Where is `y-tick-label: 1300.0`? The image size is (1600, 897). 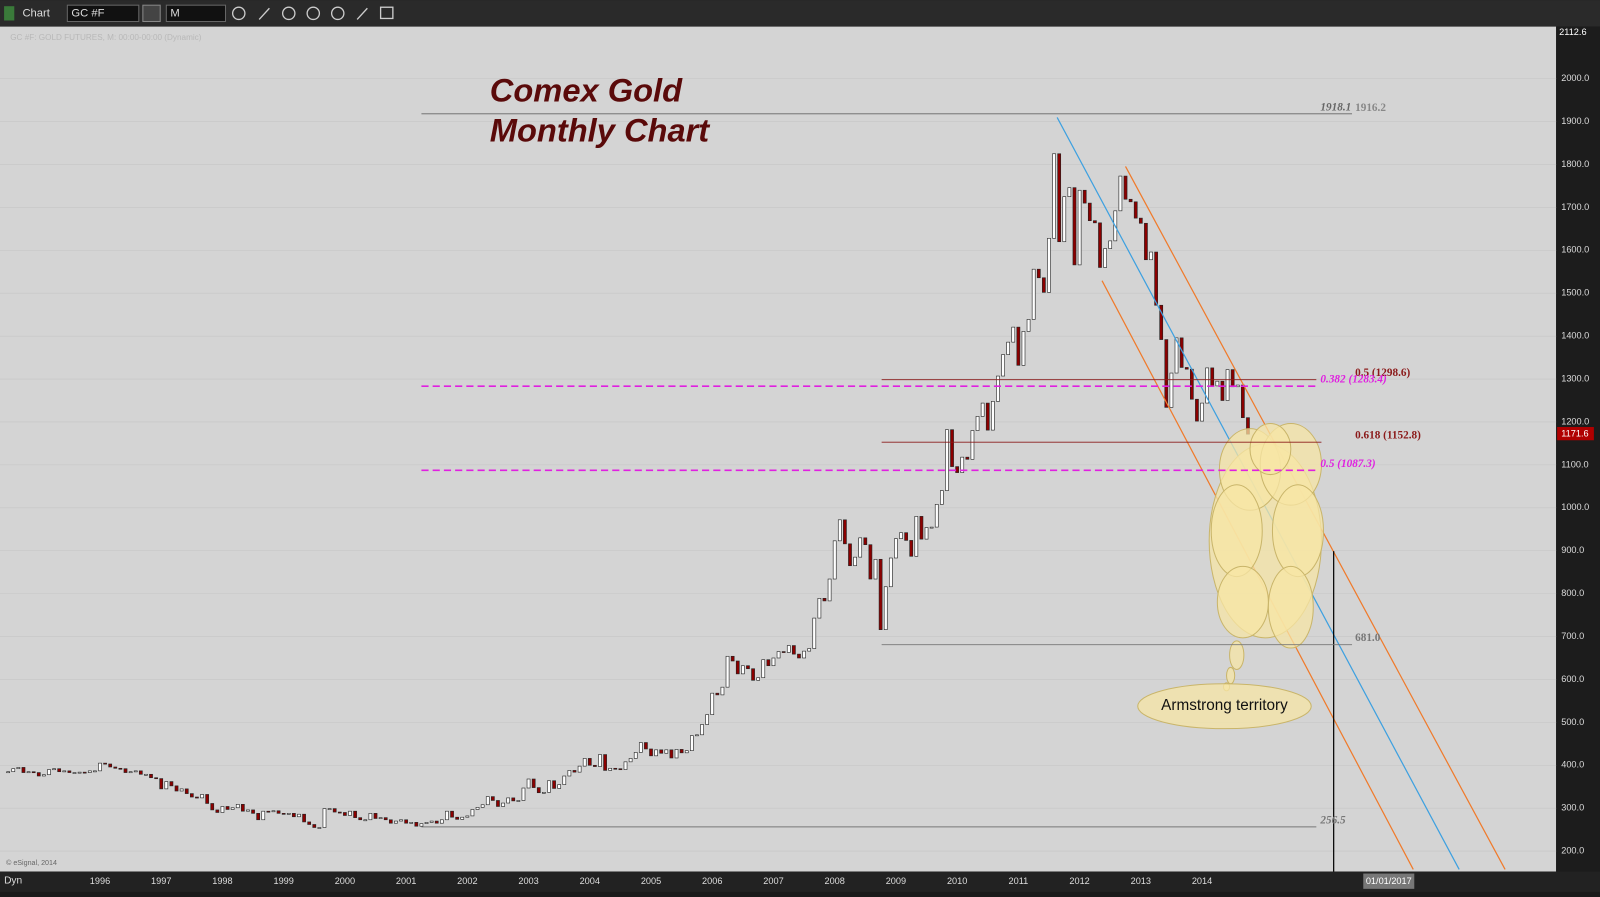 y-tick-label: 1300.0 is located at coordinates (1575, 378).